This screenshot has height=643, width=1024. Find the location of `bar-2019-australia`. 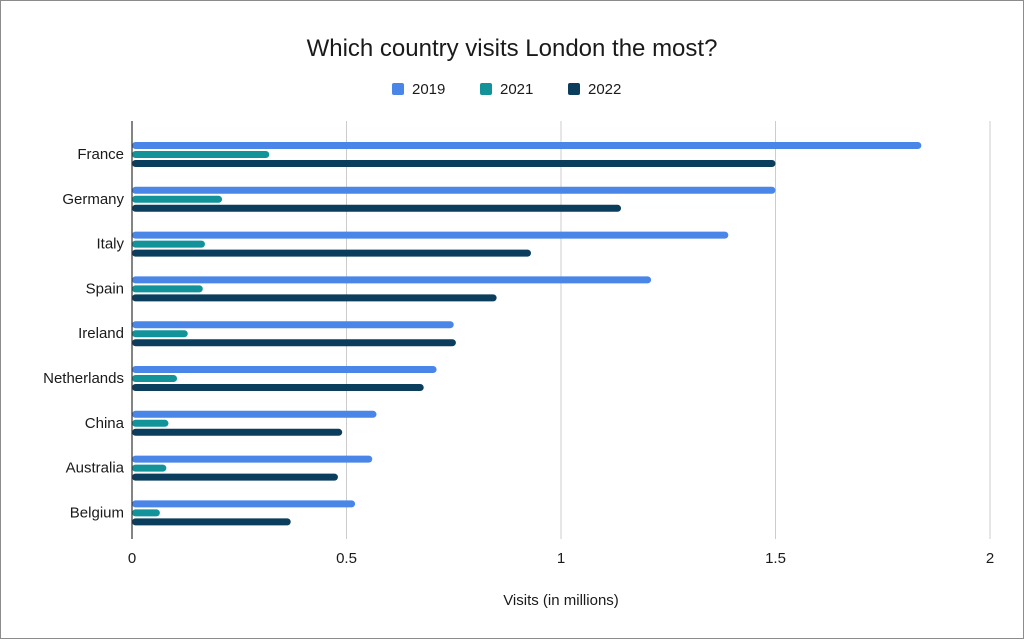

bar-2019-australia is located at coordinates (252, 459).